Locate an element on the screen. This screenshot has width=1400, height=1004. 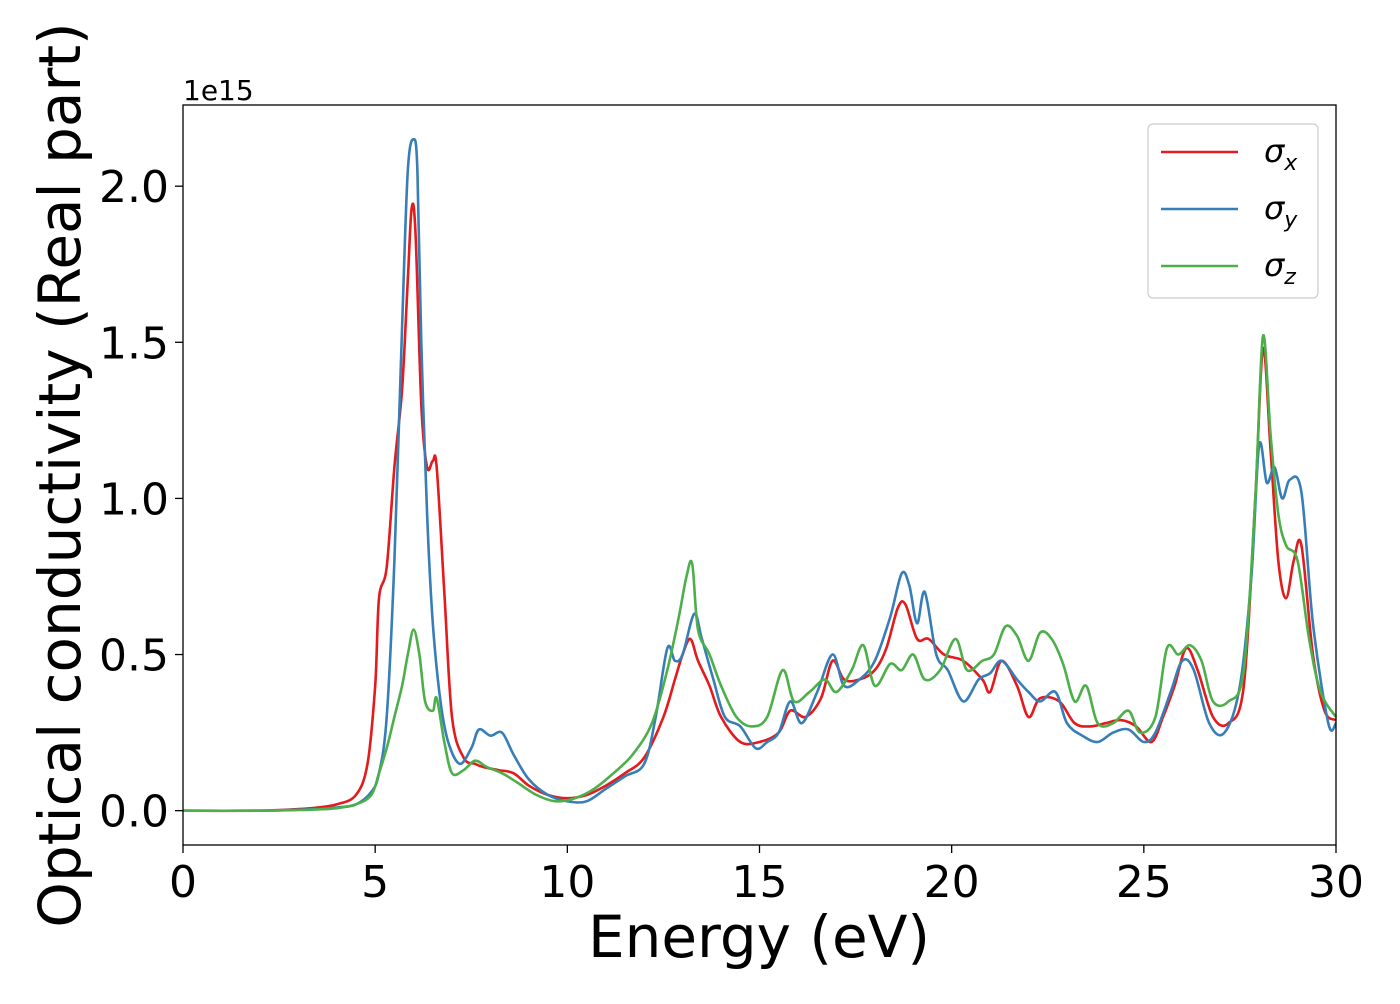
x-tick-label: 0 is located at coordinates (183, 882).